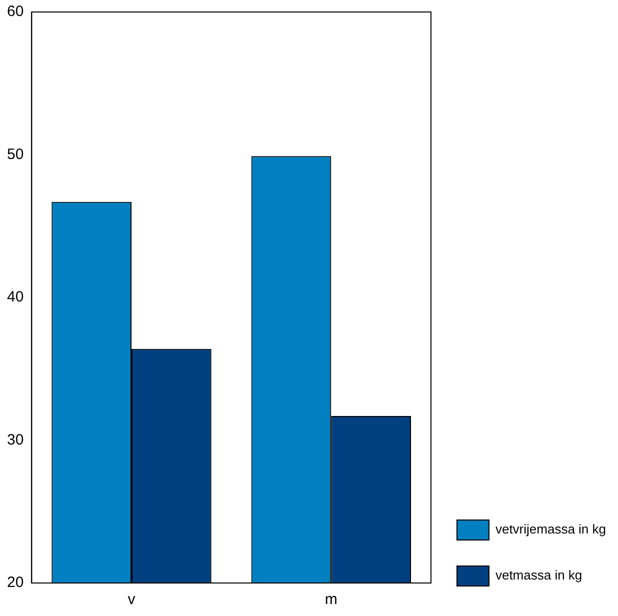 The image size is (618, 616). I want to click on x-tick-label: m, so click(331, 599).